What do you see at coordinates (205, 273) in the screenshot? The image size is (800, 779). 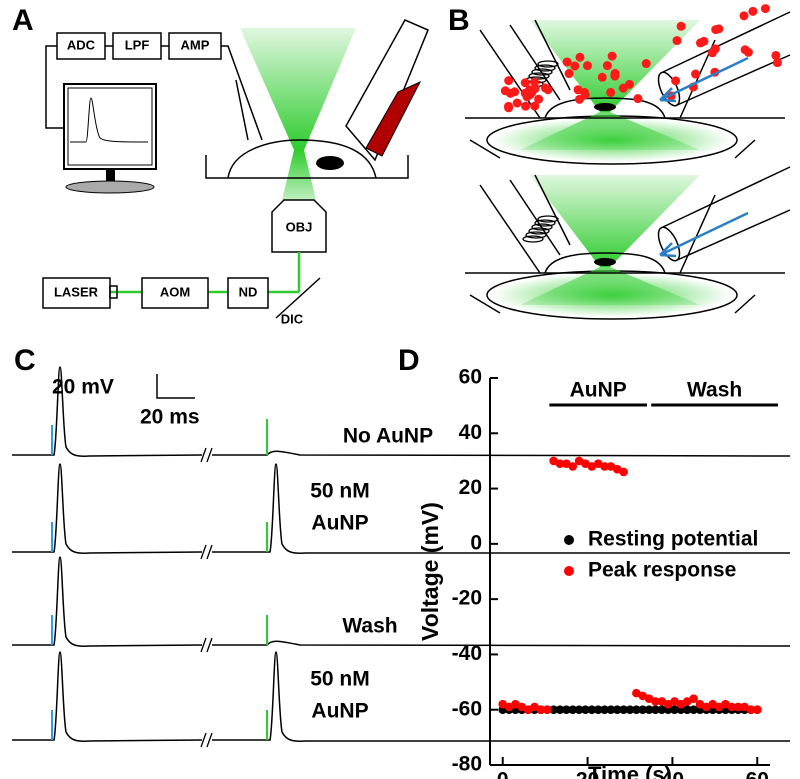 I see `beam-path` at bounding box center [205, 273].